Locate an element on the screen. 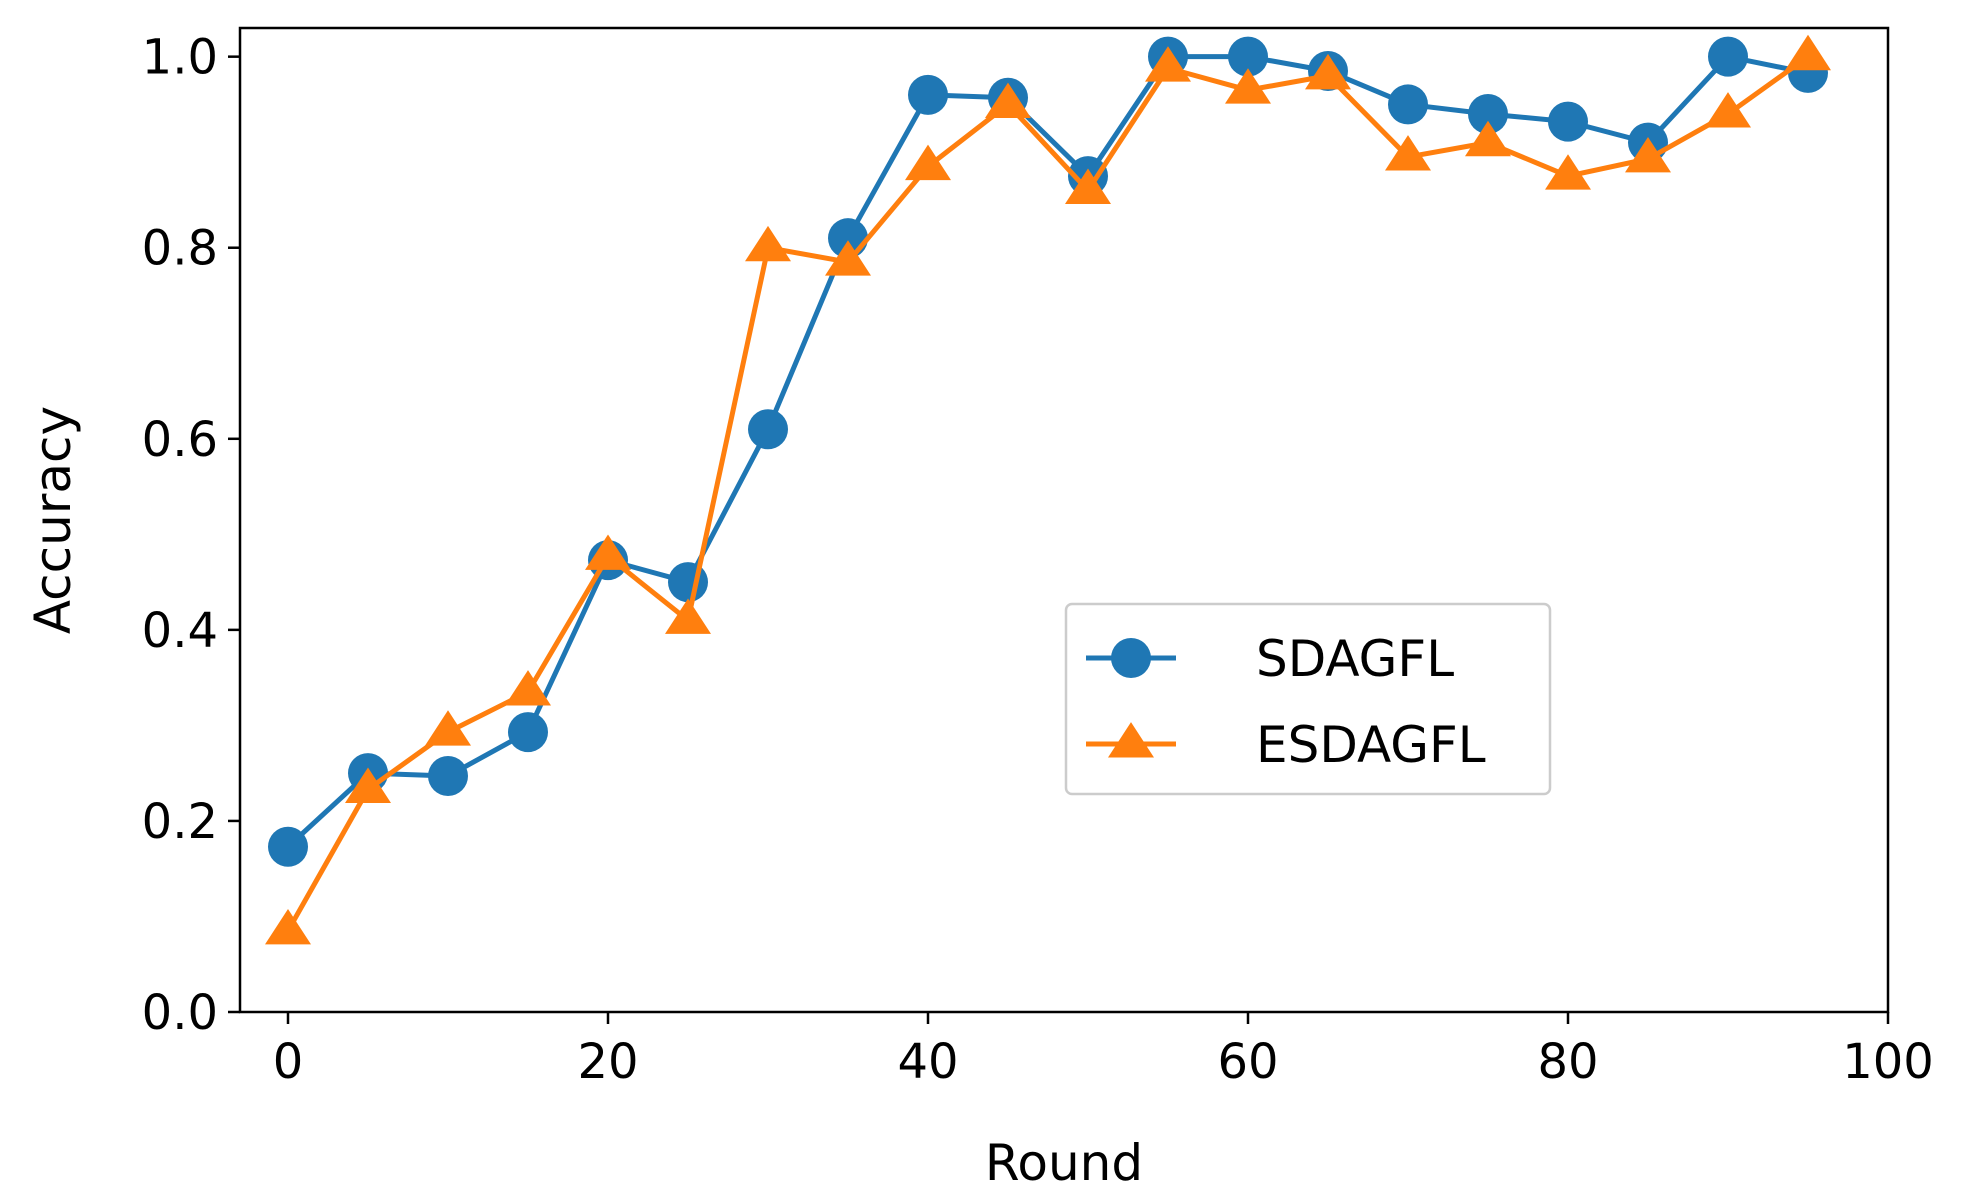  legend: SDAGFL ESDAGFL is located at coordinates (1308, 699).